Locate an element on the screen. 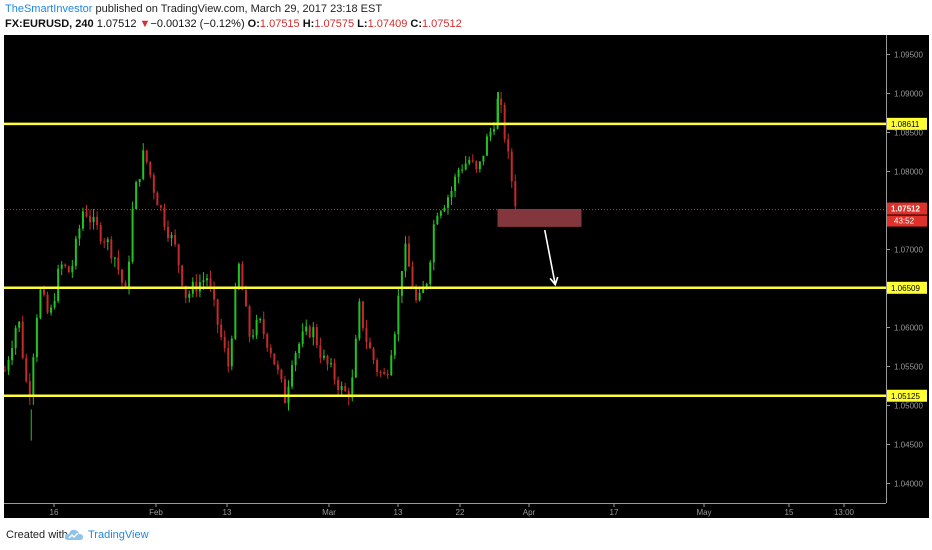 The height and width of the screenshot is (550, 932). x-tick-label: Apr is located at coordinates (529, 512).